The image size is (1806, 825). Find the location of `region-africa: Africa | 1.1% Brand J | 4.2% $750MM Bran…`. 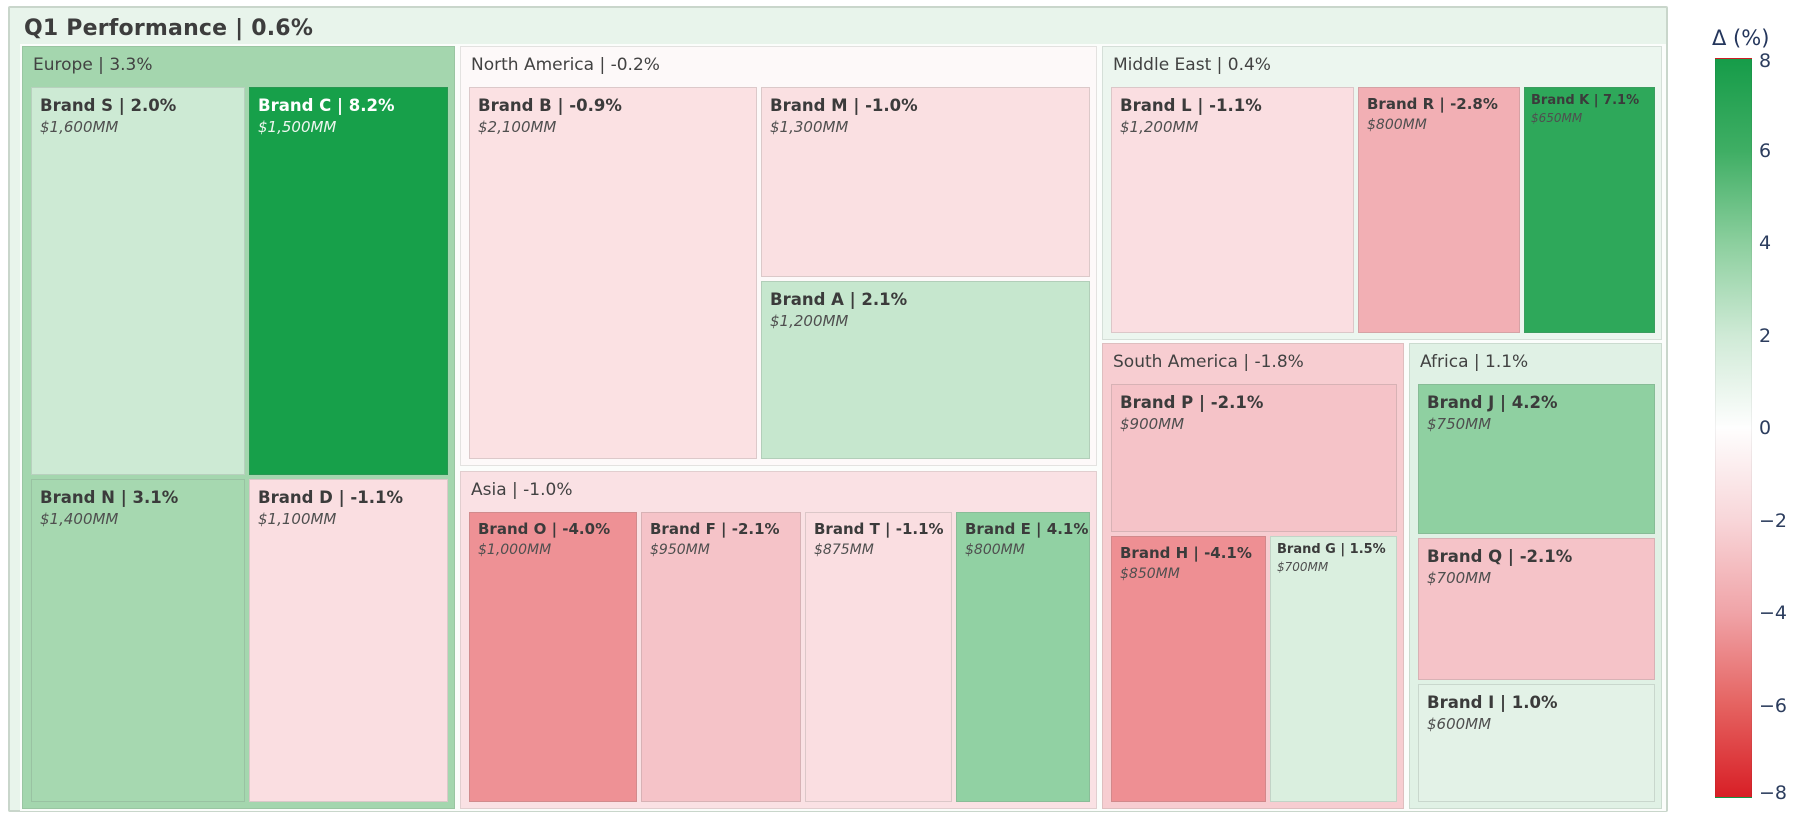

region-africa: Africa | 1.1% Brand J | 4.2% $750MM Bran… is located at coordinates (1535, 576).